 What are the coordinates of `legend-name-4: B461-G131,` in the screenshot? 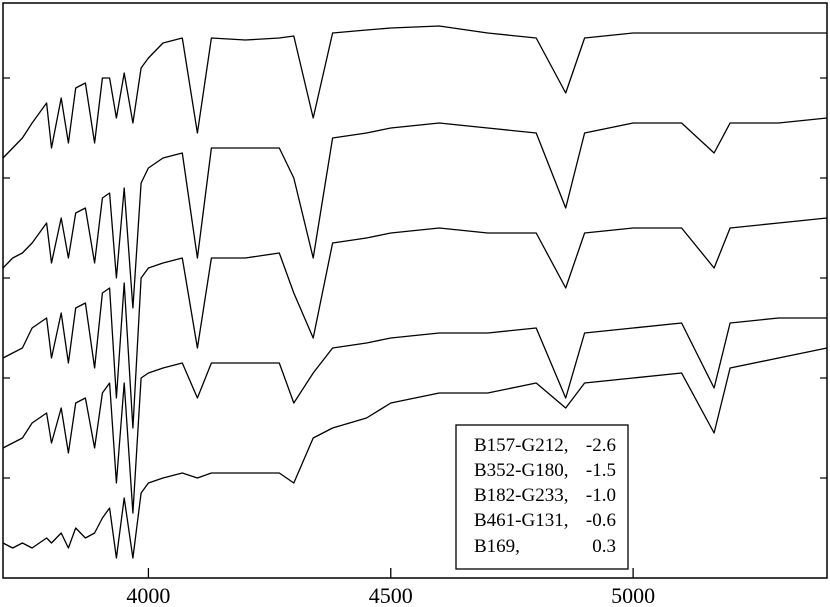 It's located at (521, 520).